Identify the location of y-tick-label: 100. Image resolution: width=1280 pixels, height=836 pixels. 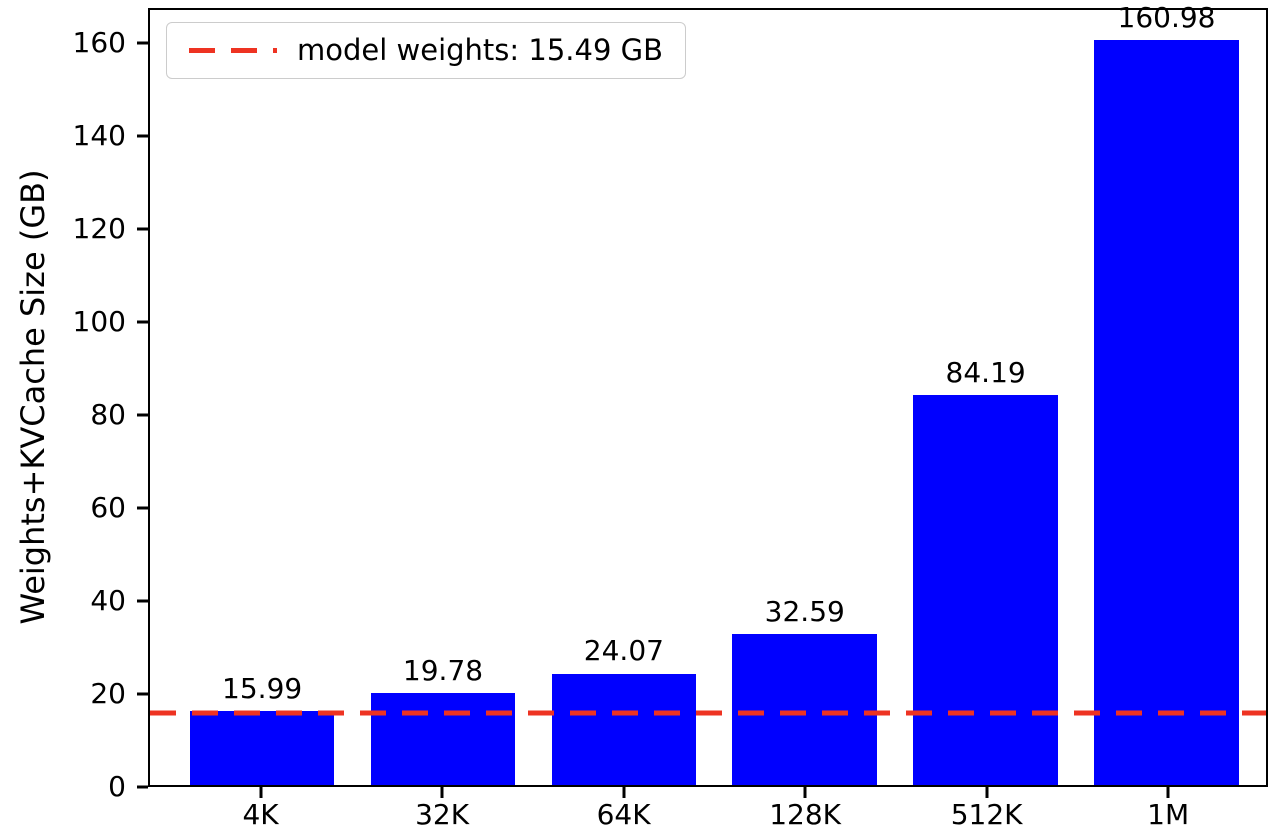
(99, 321).